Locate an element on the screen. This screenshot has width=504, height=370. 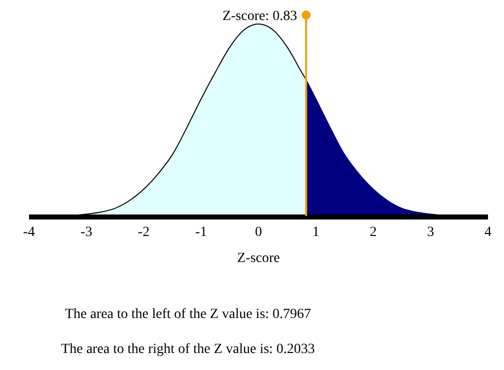
text: The area to the right of the Z value is: 0.2033 is located at coordinates (188, 349).